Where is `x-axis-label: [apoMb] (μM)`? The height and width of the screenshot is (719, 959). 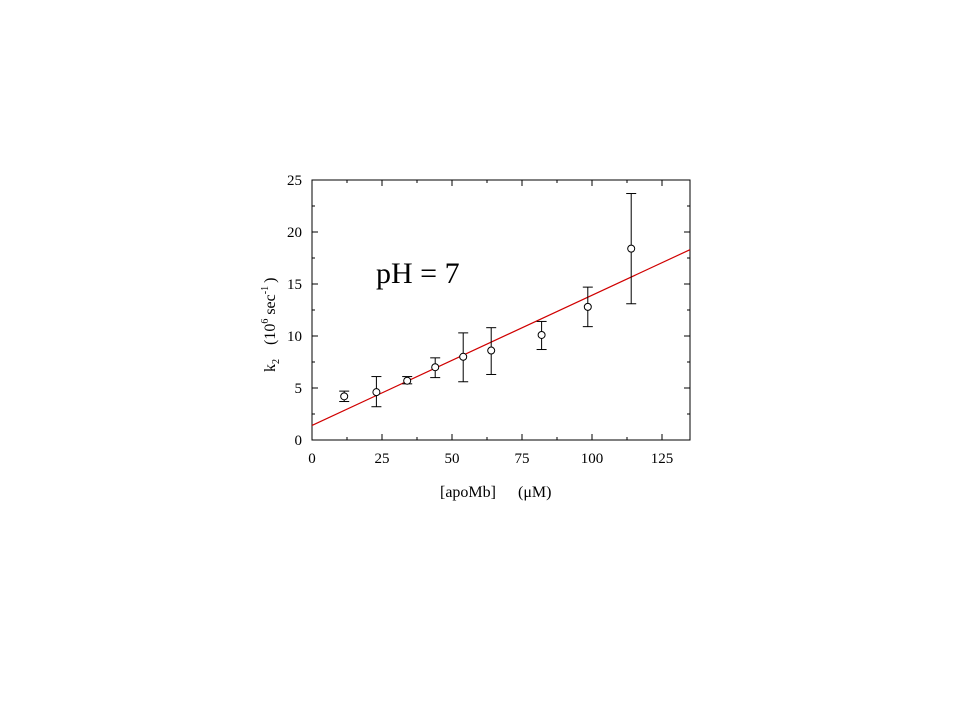
x-axis-label: [apoMb] (μM) is located at coordinates (495, 492).